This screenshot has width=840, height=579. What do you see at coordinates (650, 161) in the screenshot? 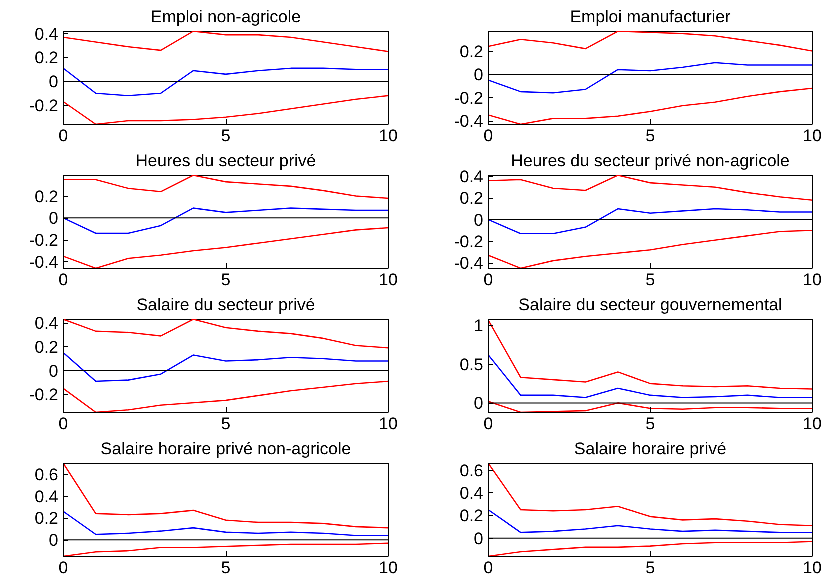
I see `chart-title: Heures du secteur privé non-agricole` at bounding box center [650, 161].